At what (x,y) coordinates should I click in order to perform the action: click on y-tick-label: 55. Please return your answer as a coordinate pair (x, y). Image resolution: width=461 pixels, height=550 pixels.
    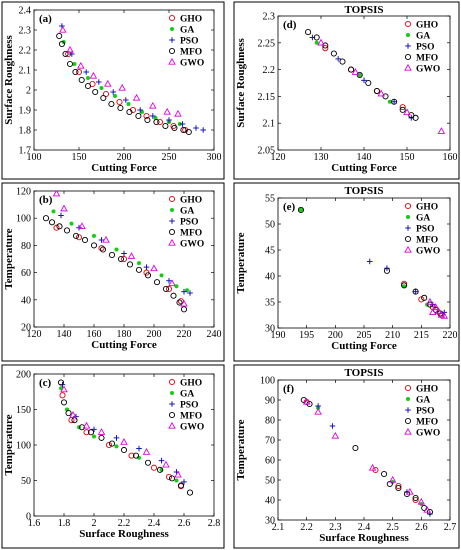
    Looking at the image, I should click on (270, 199).